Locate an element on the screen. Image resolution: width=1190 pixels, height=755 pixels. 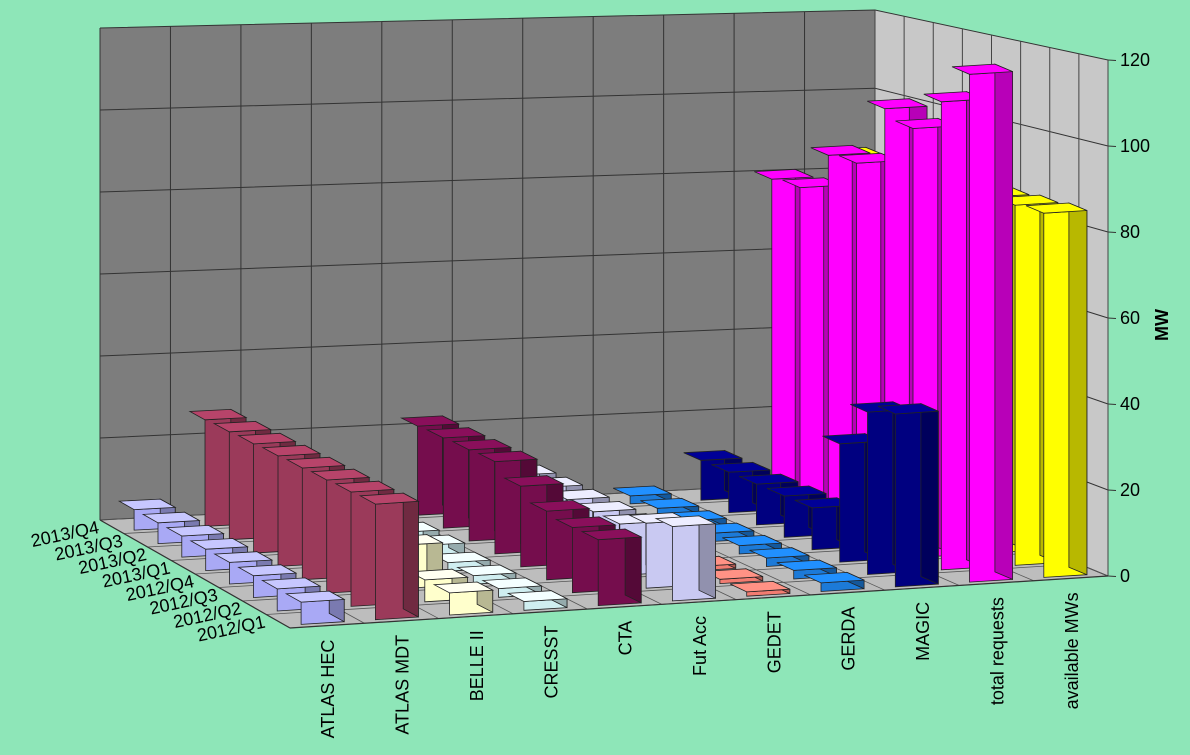
y-axis-label: MW is located at coordinates (1162, 325).